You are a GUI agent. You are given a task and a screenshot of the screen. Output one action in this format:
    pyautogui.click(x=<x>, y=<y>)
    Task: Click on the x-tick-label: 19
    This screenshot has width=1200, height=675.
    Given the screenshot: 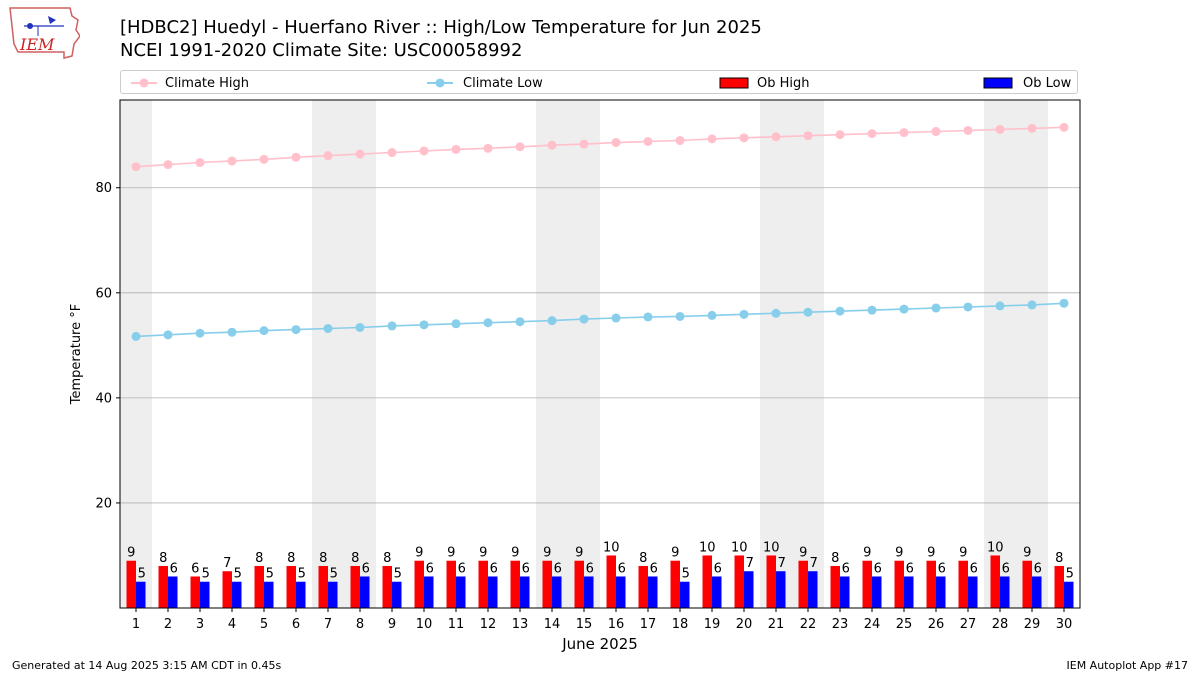 What is the action you would take?
    pyautogui.click(x=712, y=624)
    